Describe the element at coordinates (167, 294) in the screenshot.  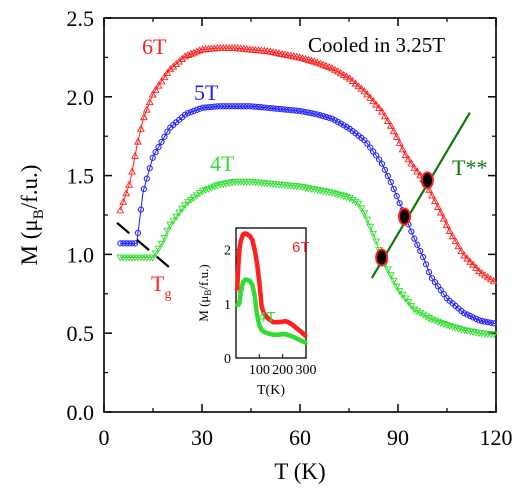
I see `tg-label-sub: g` at that location.